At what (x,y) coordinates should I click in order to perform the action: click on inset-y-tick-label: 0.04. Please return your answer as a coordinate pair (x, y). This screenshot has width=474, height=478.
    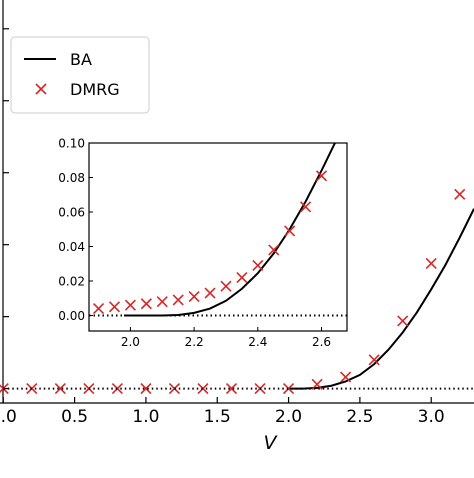
    Looking at the image, I should click on (71, 247).